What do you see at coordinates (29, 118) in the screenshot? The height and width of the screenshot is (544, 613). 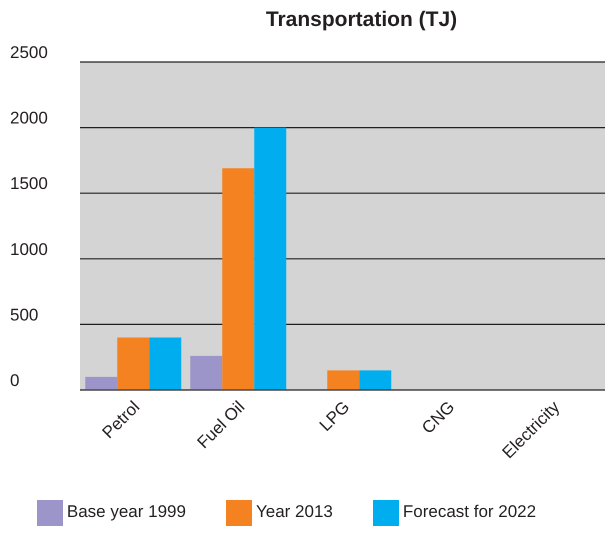 I see `y-tick-label: 2000` at bounding box center [29, 118].